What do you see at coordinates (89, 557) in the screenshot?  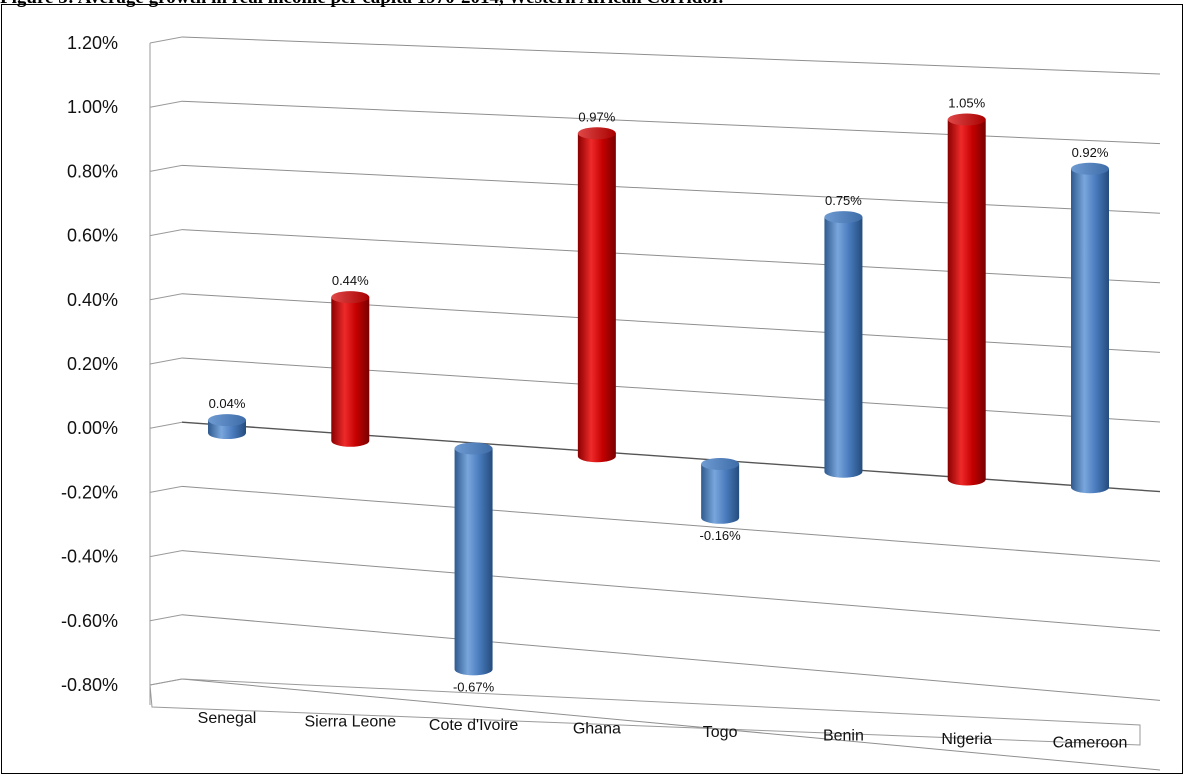 I see `y-tick-label: -0.40%` at bounding box center [89, 557].